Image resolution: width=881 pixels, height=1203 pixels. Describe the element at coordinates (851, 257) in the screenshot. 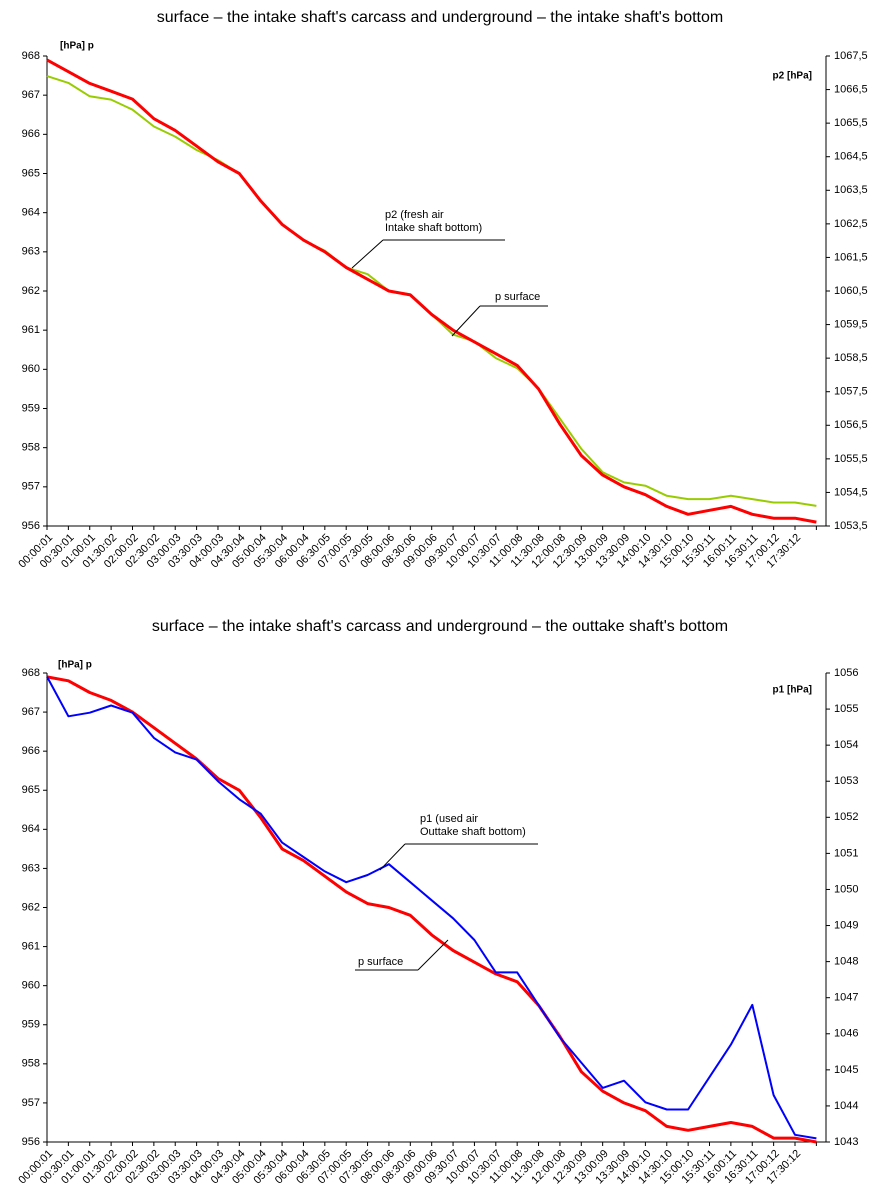

I see `y2-tick-label: 1061,5` at that location.